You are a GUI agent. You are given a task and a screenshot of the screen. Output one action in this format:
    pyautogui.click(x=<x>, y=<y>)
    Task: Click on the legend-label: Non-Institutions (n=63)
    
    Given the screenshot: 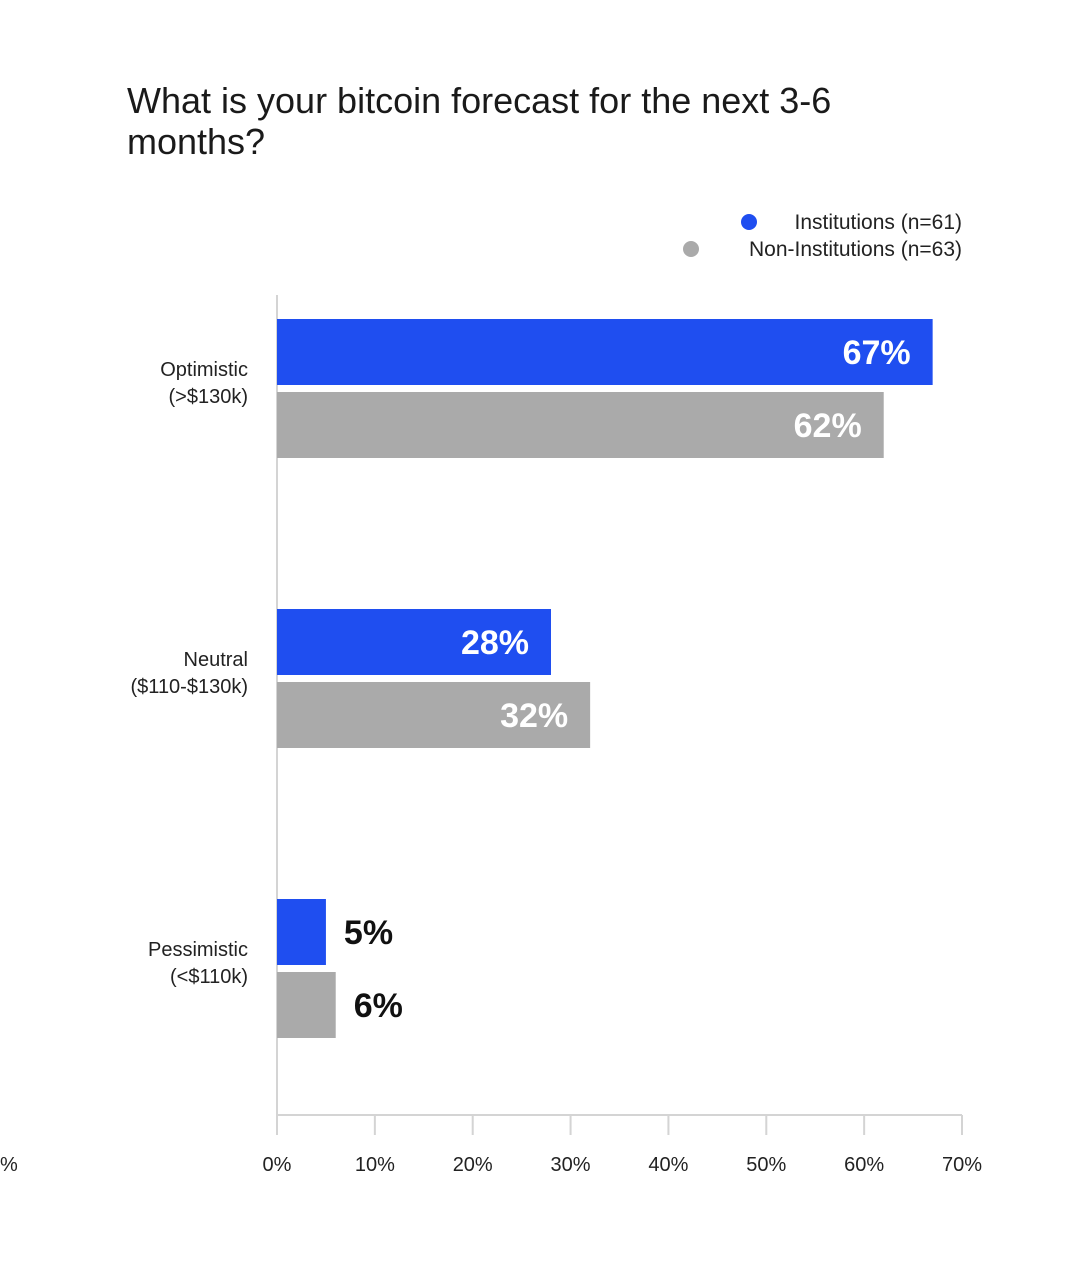 What is the action you would take?
    pyautogui.click(x=855, y=249)
    